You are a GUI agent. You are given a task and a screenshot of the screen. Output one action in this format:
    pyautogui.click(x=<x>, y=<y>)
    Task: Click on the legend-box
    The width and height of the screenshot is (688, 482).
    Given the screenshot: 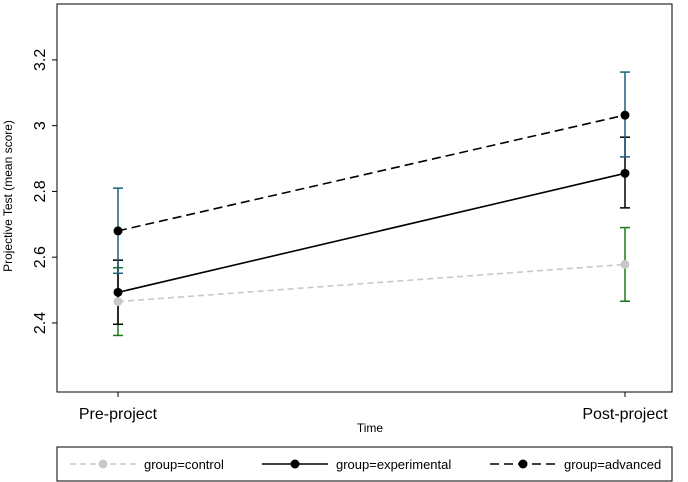 What is the action you would take?
    pyautogui.click(x=364, y=464)
    